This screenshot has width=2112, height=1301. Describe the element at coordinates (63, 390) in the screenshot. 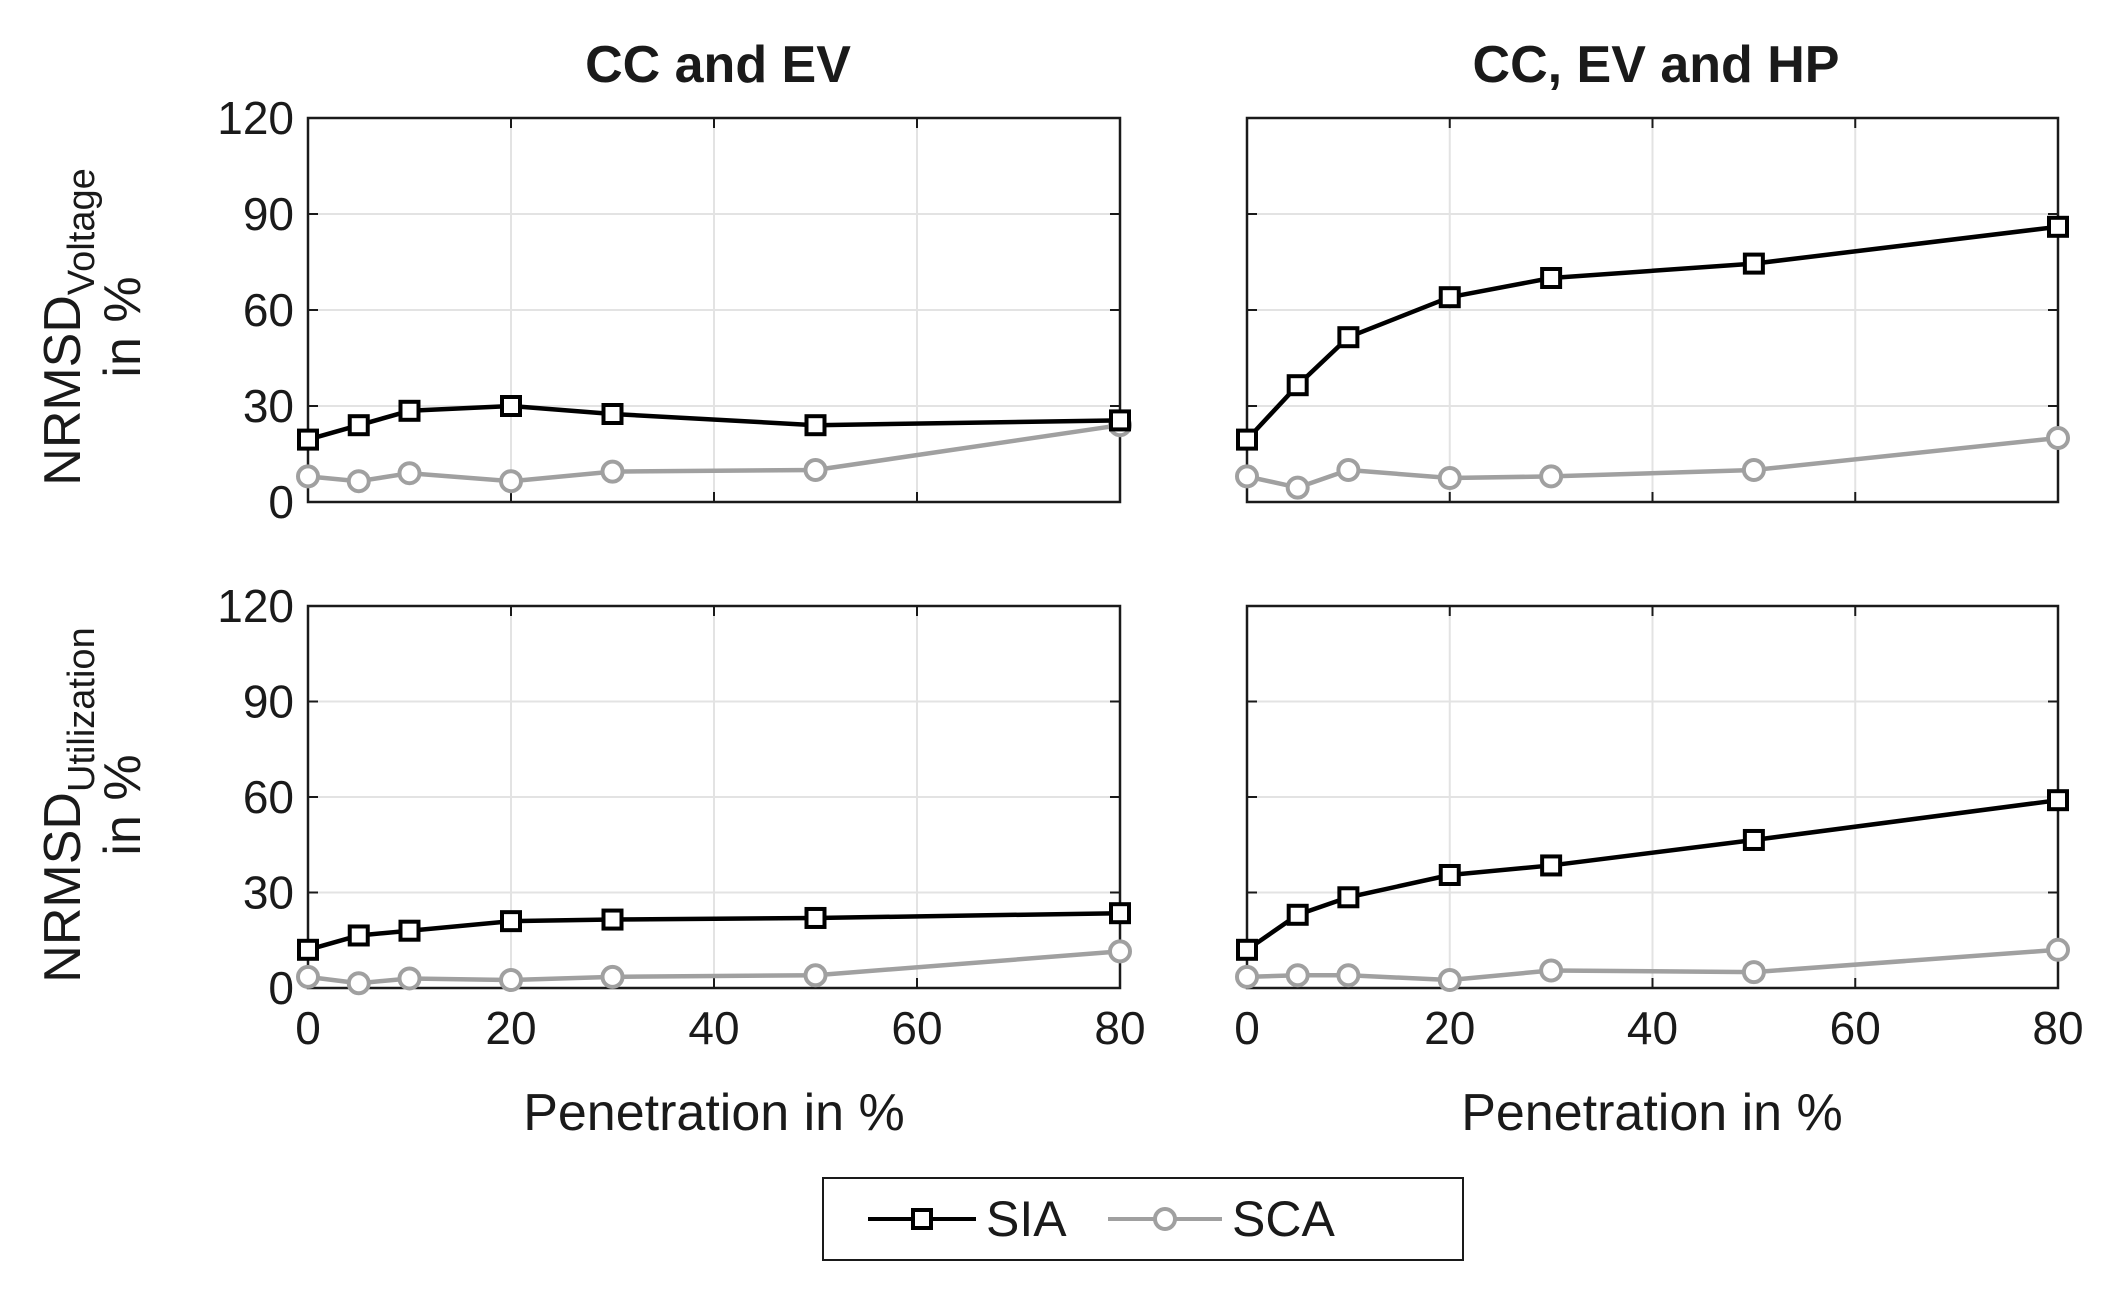

I see `ylabel-voltage-main: NRMSD` at that location.